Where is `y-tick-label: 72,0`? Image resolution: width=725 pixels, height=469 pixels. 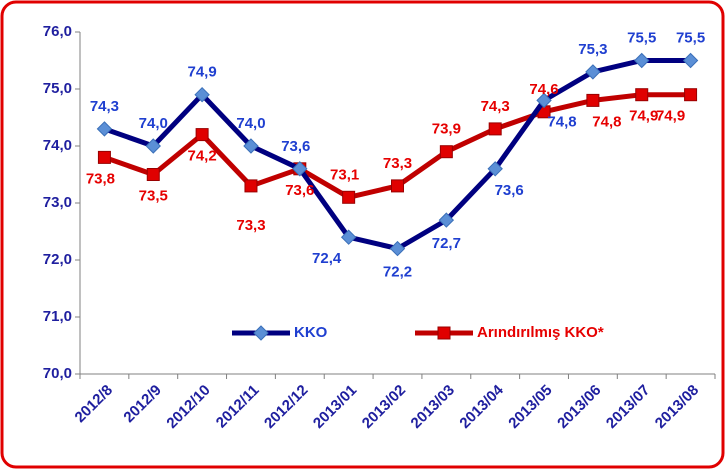
y-tick-label: 72,0 is located at coordinates (57, 259).